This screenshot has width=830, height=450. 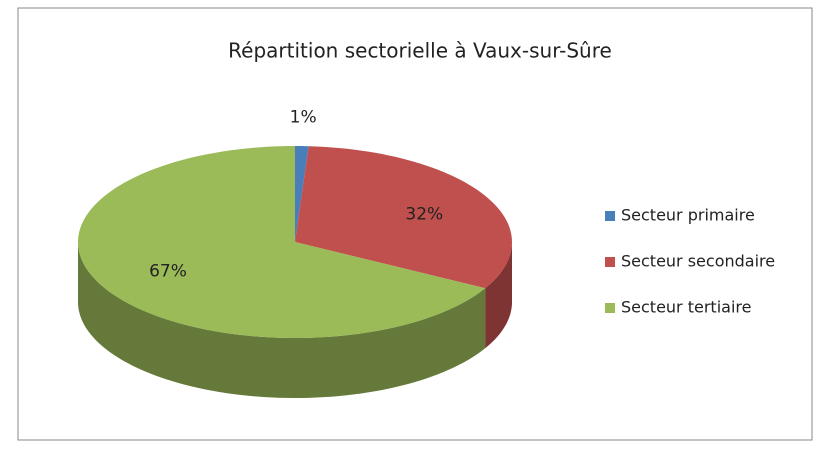 I want to click on legend-label: Secteur primaire, so click(x=688, y=215).